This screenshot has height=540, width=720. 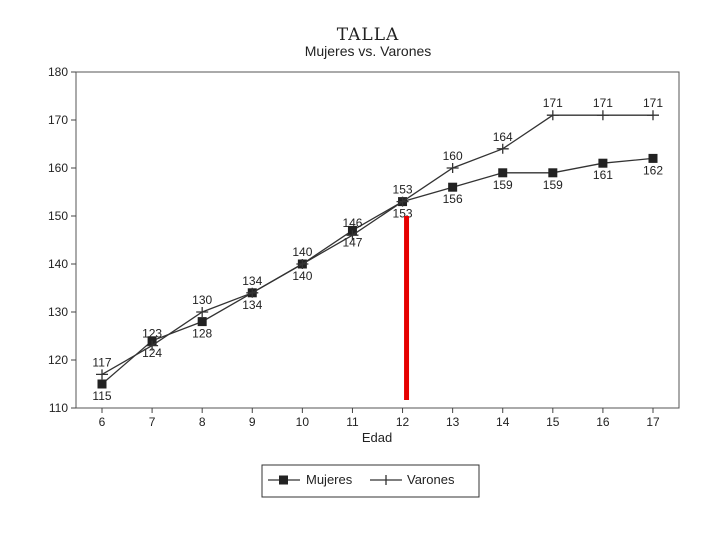 I want to click on legend-box, so click(x=370, y=481).